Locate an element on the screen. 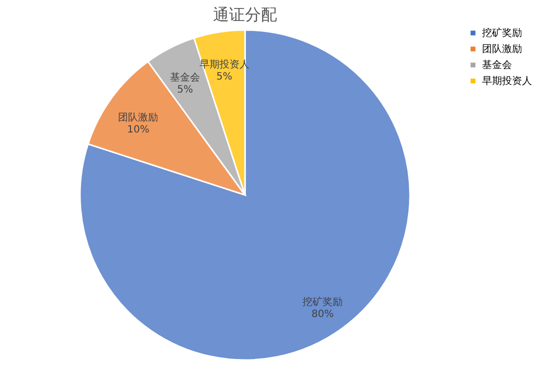  slice-label: 团队激励 is located at coordinates (138, 117).